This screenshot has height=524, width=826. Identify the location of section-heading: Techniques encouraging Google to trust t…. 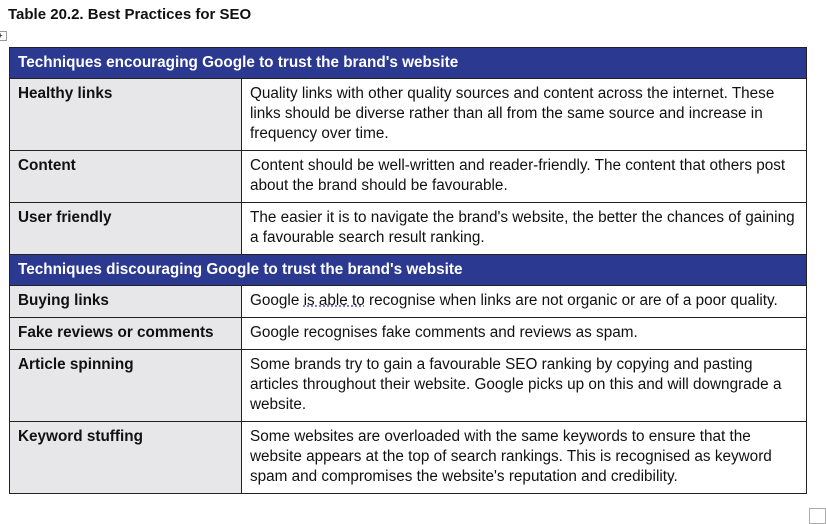
(408, 63).